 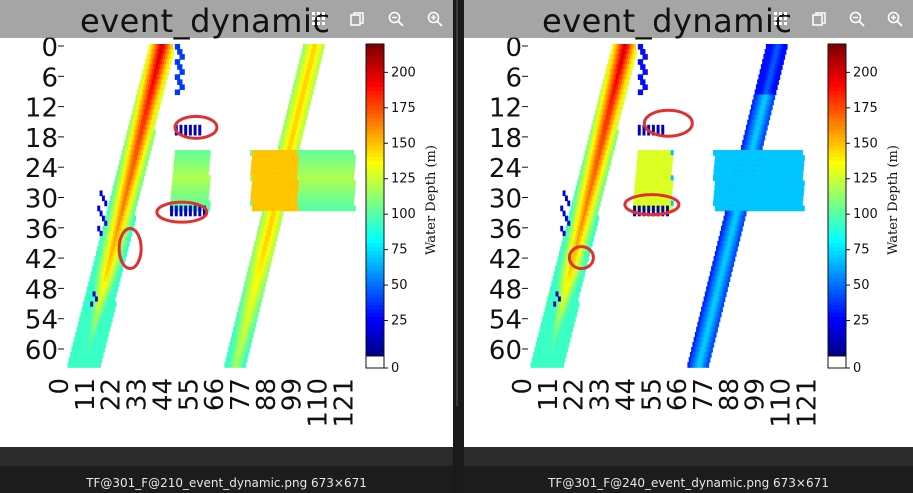 I want to click on image-caption-left: TF@301_F@210_event_dynamic.png 673×671, so click(x=226, y=483).